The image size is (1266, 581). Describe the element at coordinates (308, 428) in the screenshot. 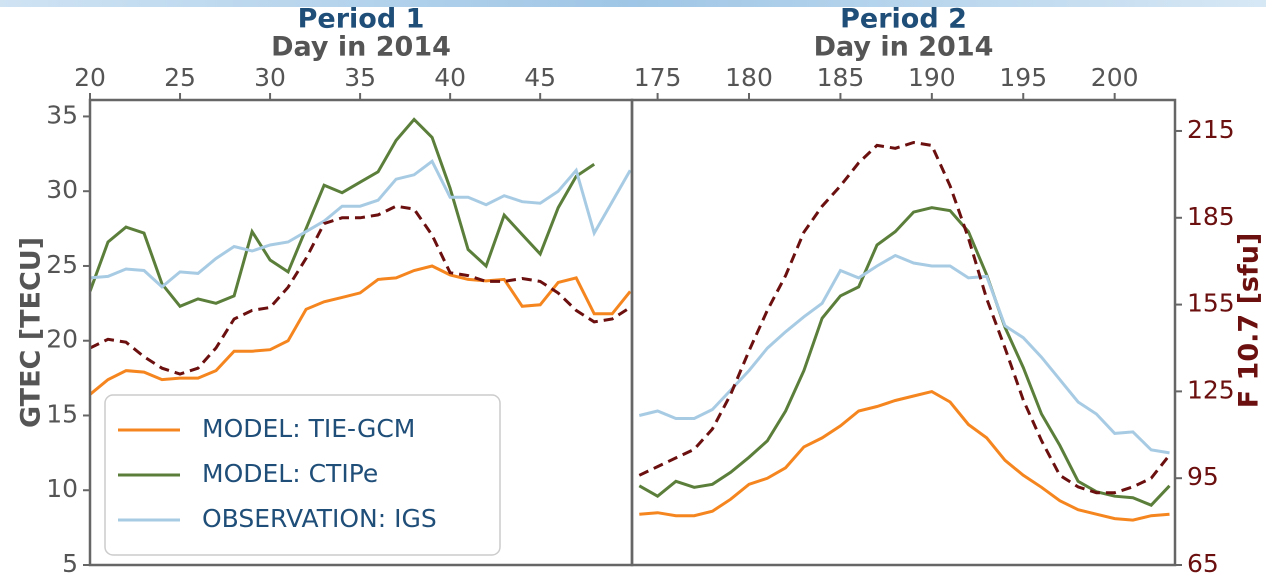

I see `legend-label: MODEL: TIE-GCM` at that location.